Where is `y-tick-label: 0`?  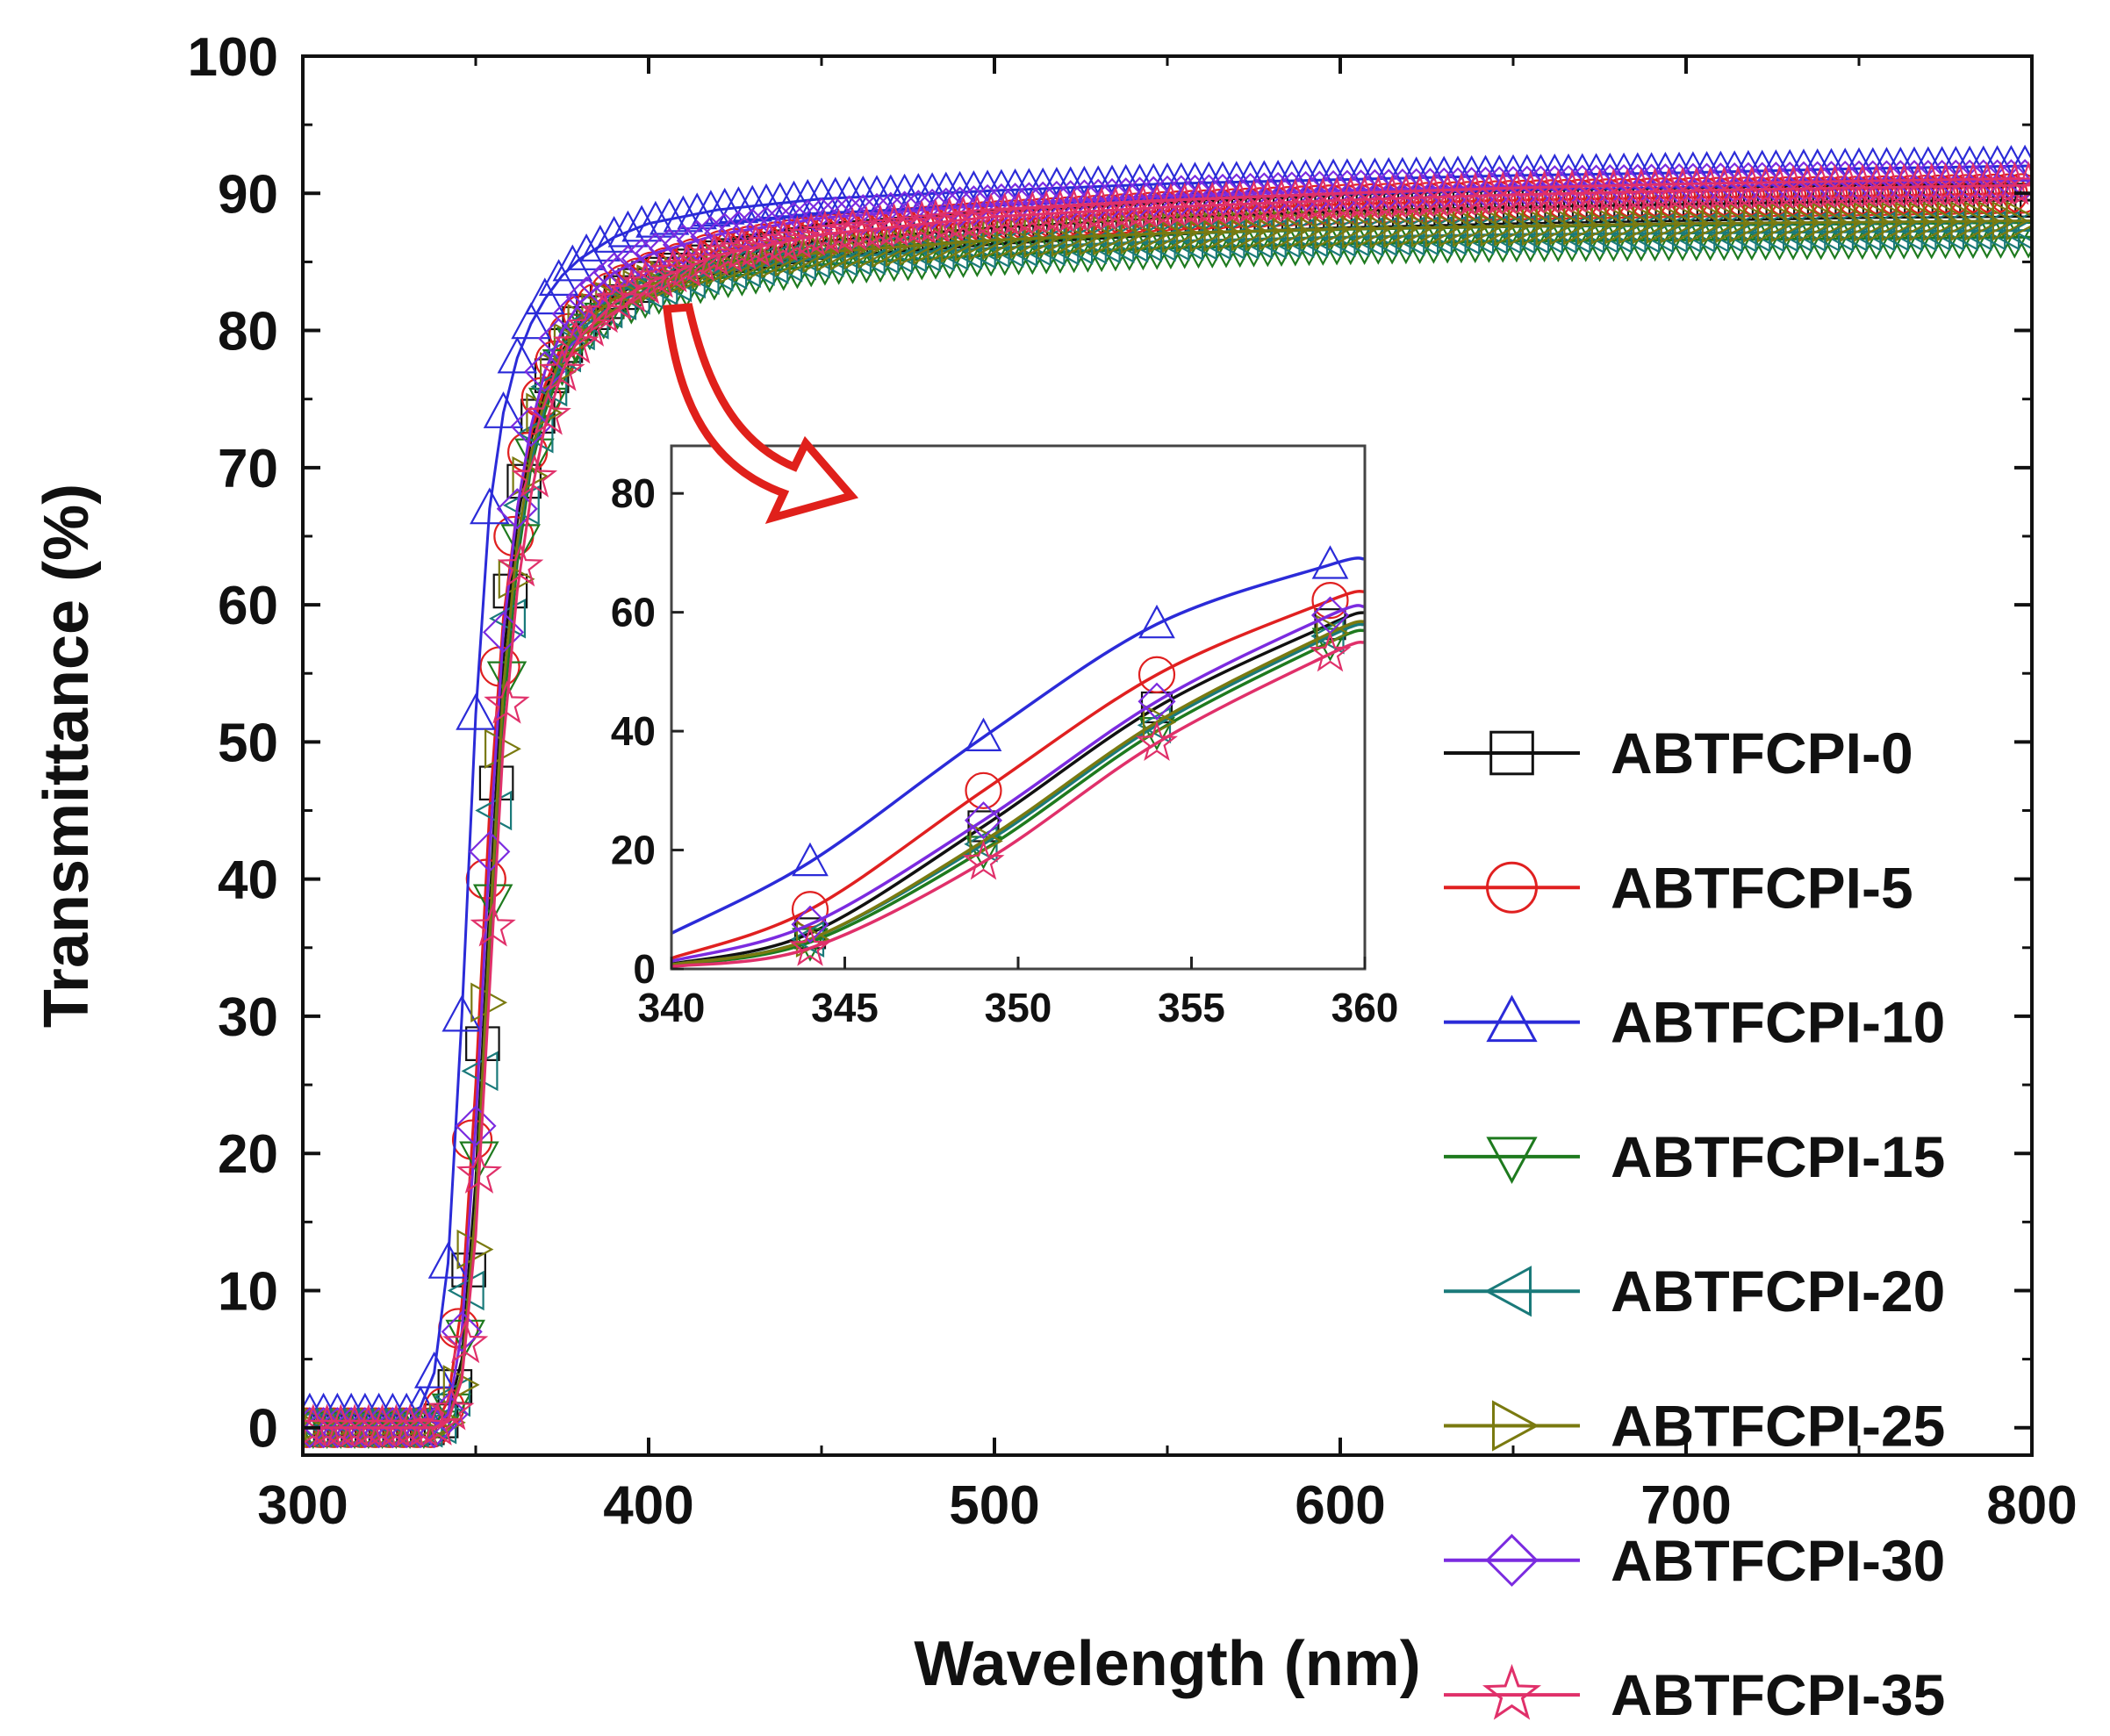
y-tick-label: 0 is located at coordinates (263, 1429).